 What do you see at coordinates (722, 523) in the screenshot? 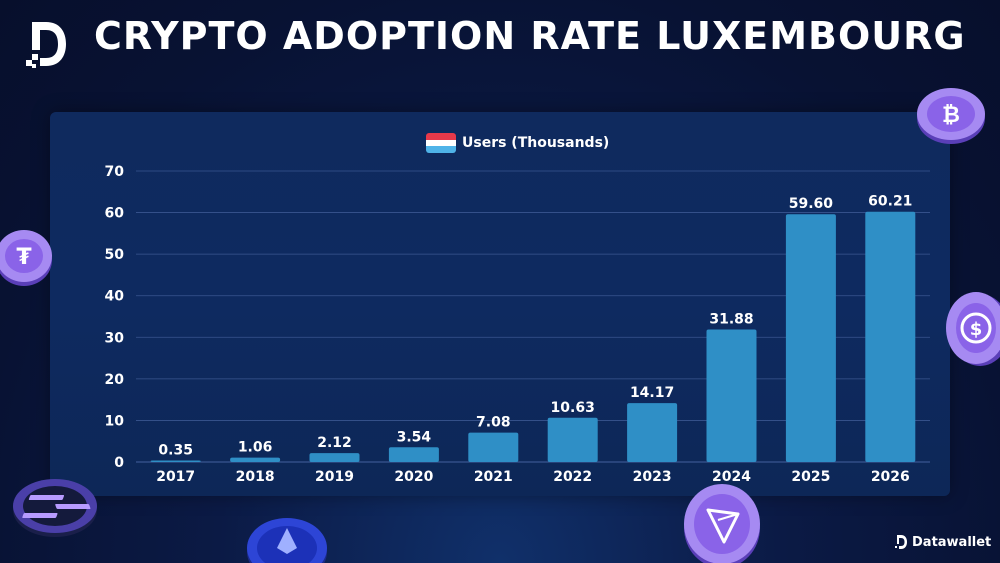
I see `tron-icon` at bounding box center [722, 523].